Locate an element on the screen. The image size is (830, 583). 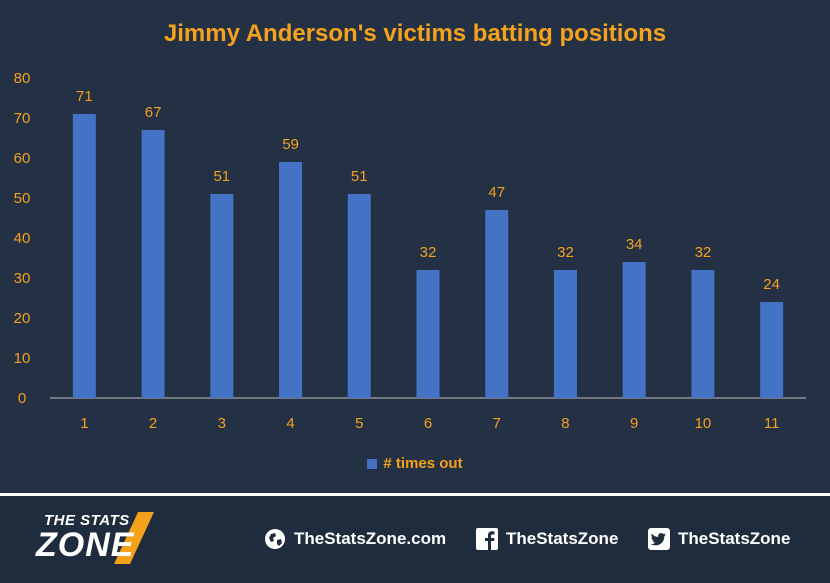
x-tick-label: 9 is located at coordinates (634, 423).